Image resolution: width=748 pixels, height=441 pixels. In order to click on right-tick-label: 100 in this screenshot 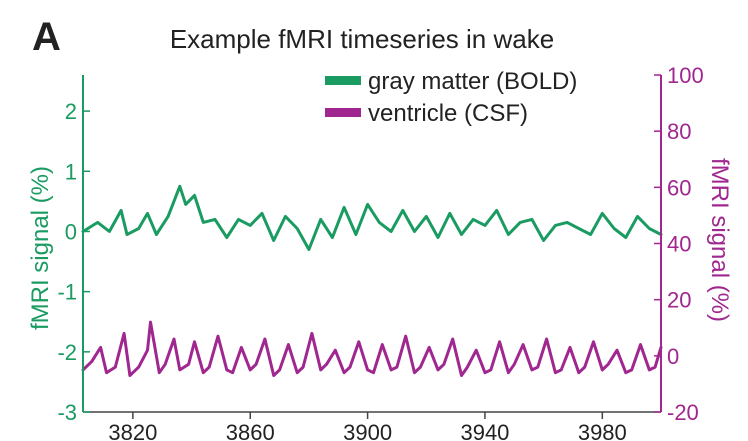, I will do `click(685, 75)`.